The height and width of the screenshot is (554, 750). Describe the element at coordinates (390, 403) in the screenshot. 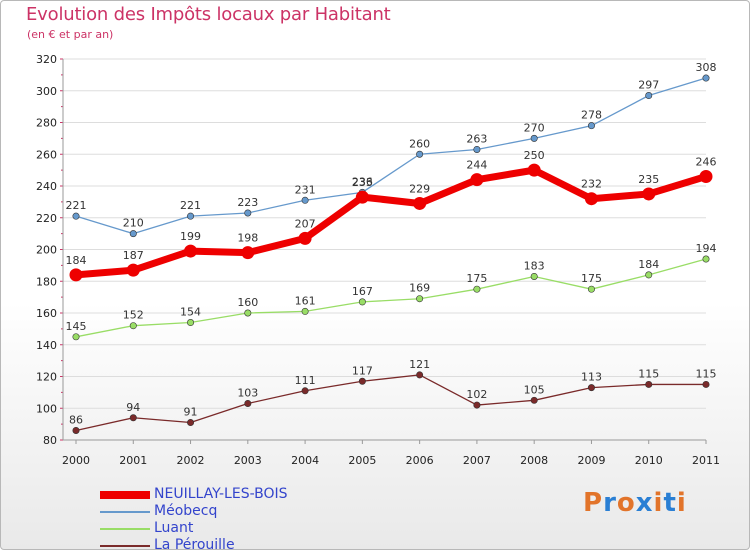

I see `series-line` at that location.